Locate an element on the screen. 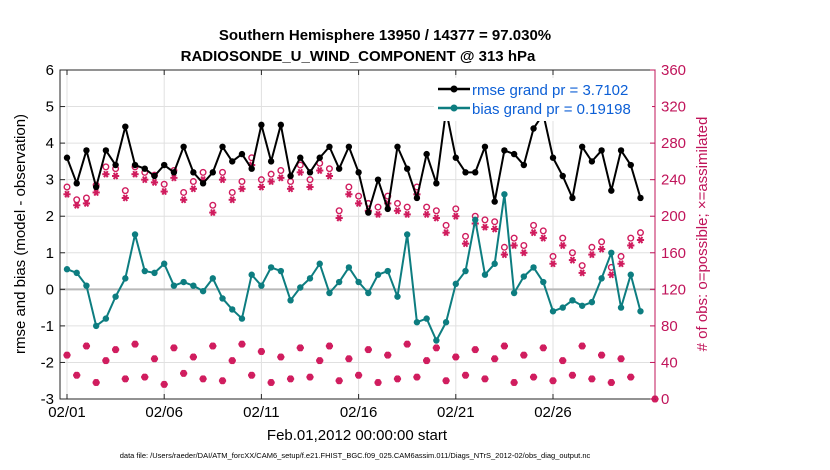 The width and height of the screenshot is (830, 470). y-axis-label: rmse and bias (model - observation) is located at coordinates (20, 234).